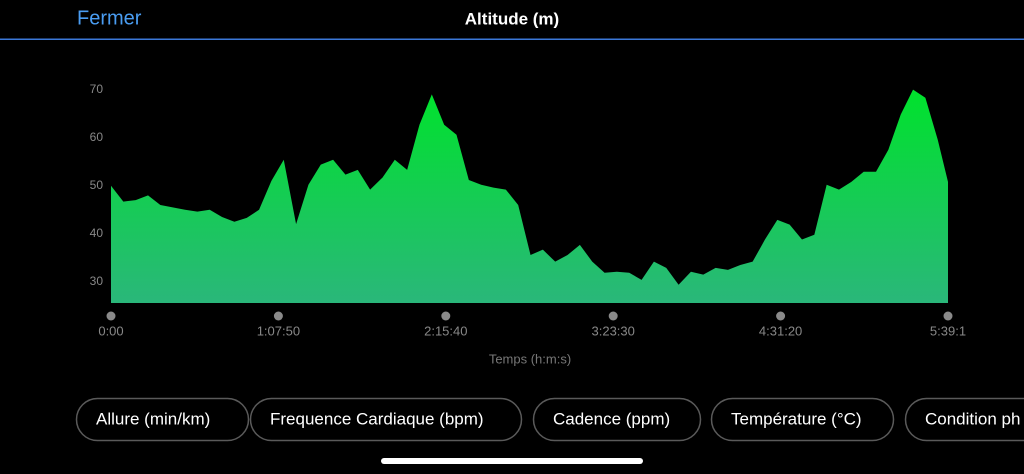 This screenshot has height=474, width=1024. What do you see at coordinates (97, 137) in the screenshot?
I see `y-tick-label: 60` at bounding box center [97, 137].